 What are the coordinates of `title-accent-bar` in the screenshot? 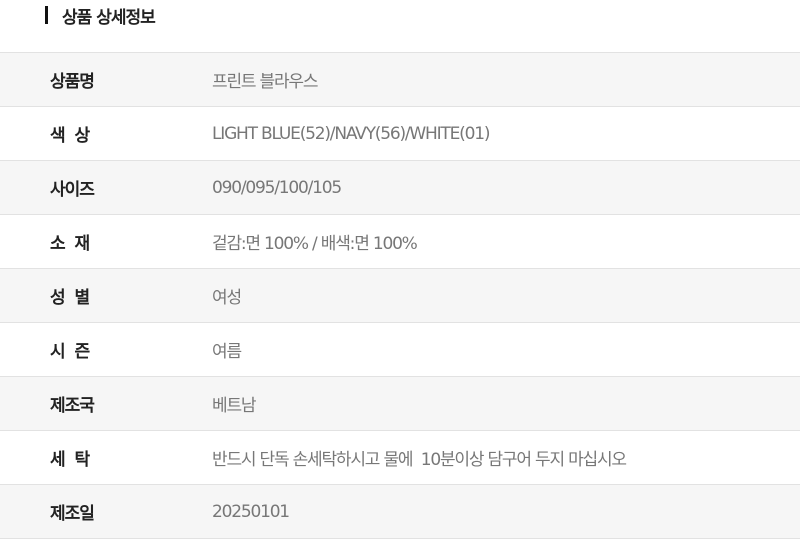 It's located at (46, 15).